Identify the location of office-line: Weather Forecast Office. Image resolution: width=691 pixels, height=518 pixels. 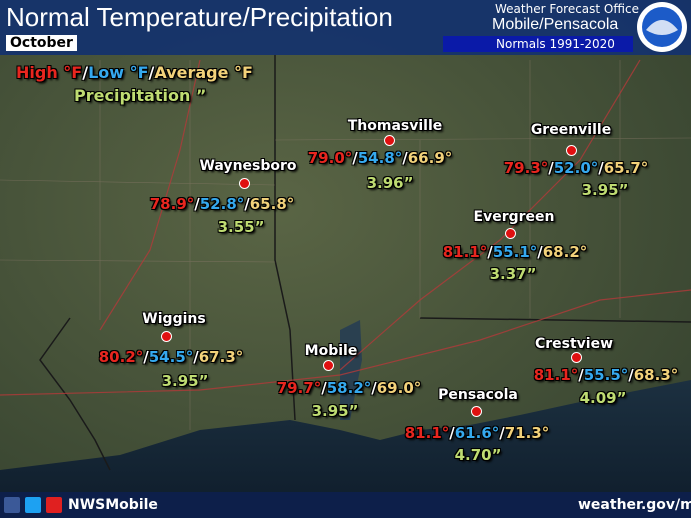
(567, 9).